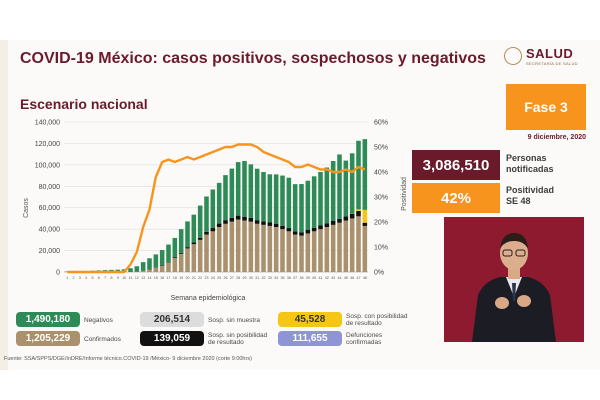 This screenshot has width=600, height=400. I want to click on legend-sin-muestra-value: 206,514, so click(172, 319).